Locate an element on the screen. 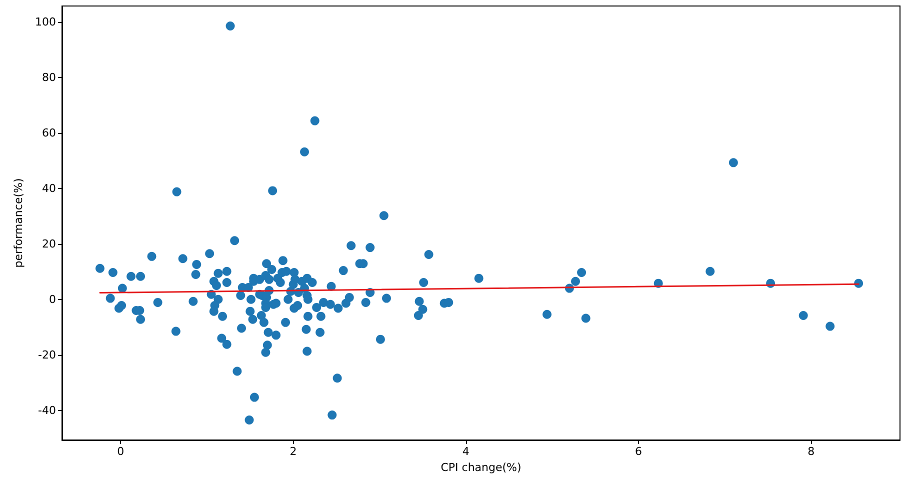 This screenshot has height=478, width=916. y-tick-label: 80 is located at coordinates (49, 77).